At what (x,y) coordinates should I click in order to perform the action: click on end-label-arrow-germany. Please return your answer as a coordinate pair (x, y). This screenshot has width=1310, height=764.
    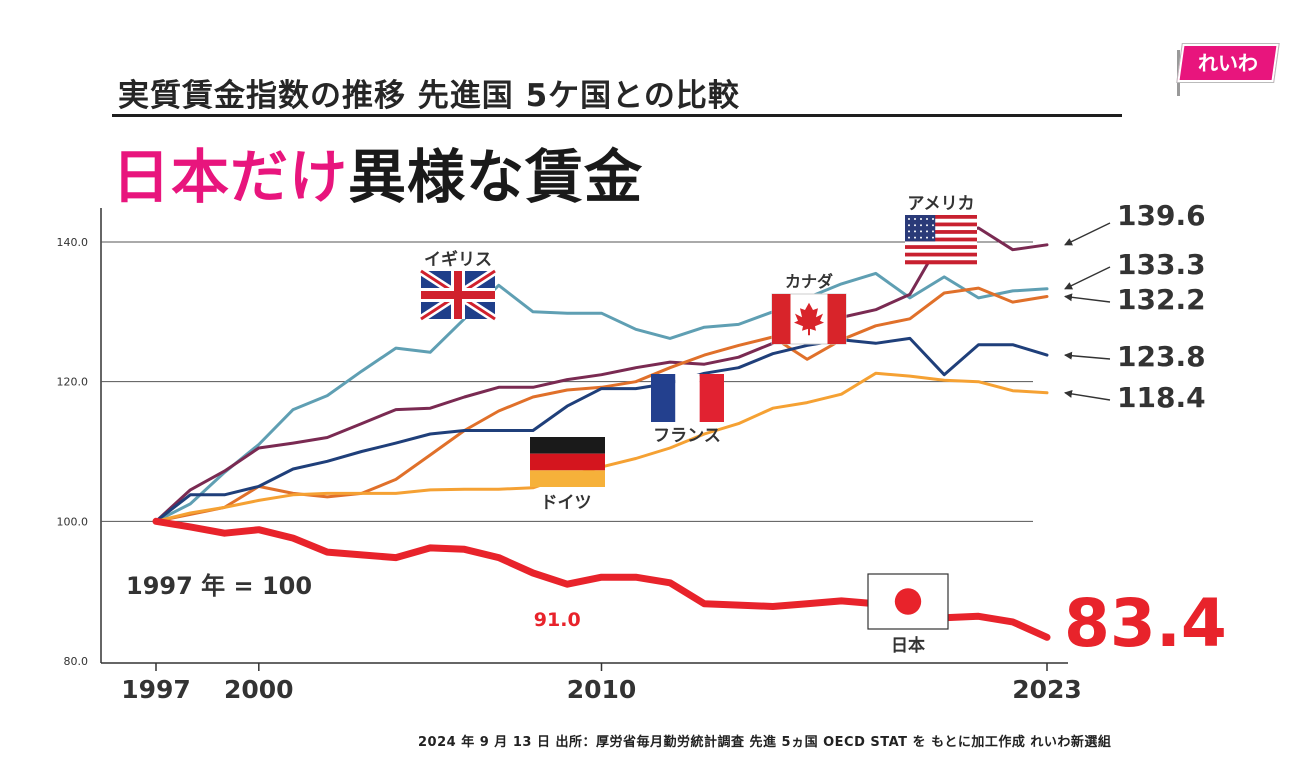
    Looking at the image, I should click on (1087, 395).